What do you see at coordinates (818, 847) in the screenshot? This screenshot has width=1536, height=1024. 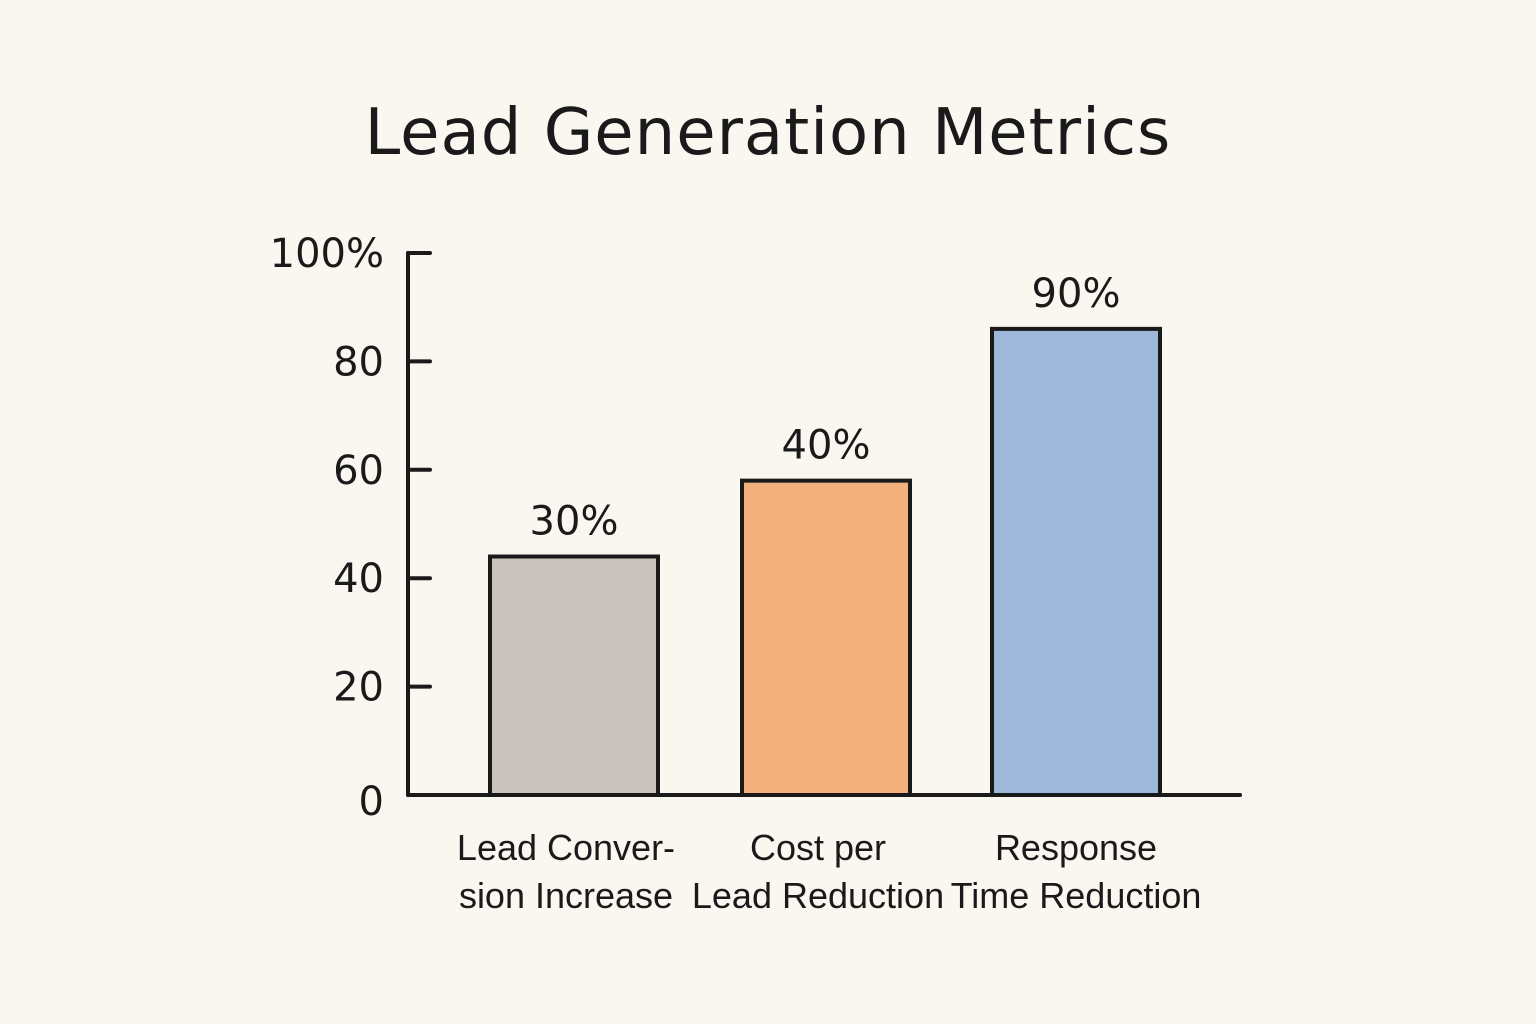 I see `x-category-label: Cost per` at bounding box center [818, 847].